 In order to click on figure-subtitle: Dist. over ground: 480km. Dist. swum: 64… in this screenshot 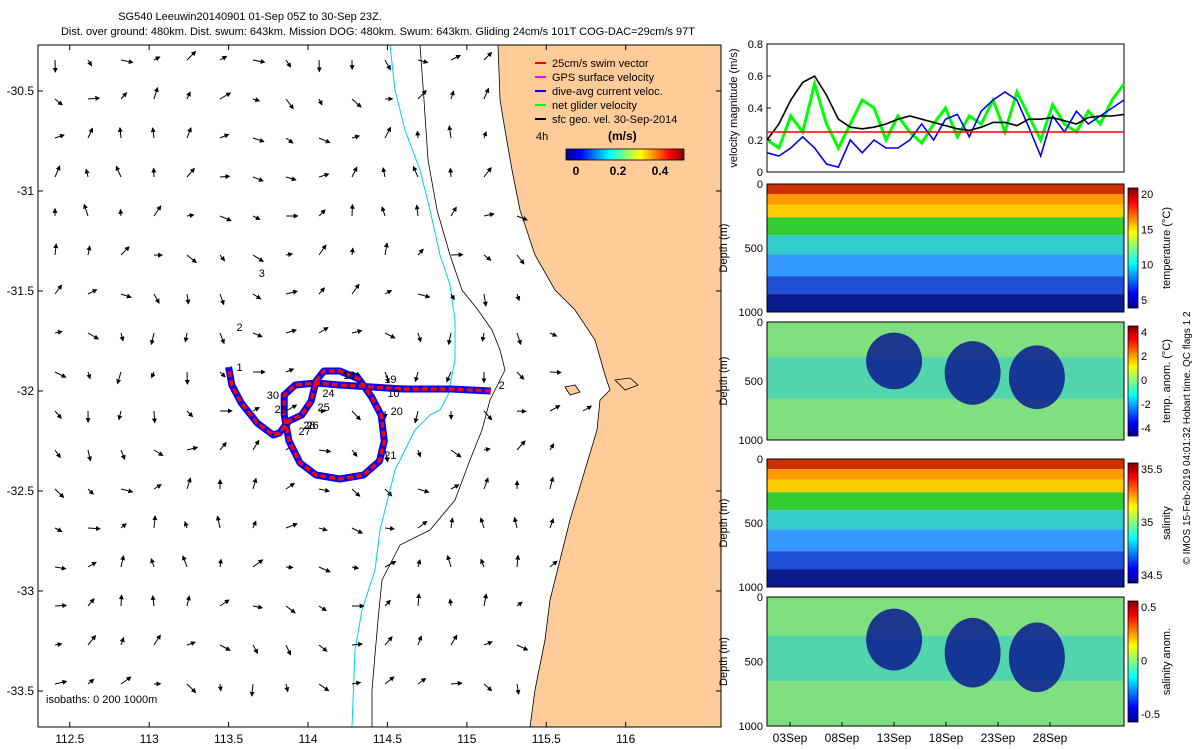, I will do `click(378, 32)`.